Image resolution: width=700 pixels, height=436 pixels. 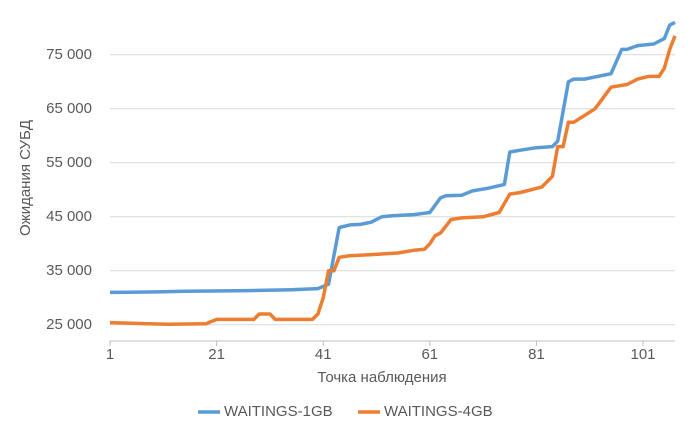 I want to click on legend-label: WAITINGS-4GB, so click(x=438, y=411).